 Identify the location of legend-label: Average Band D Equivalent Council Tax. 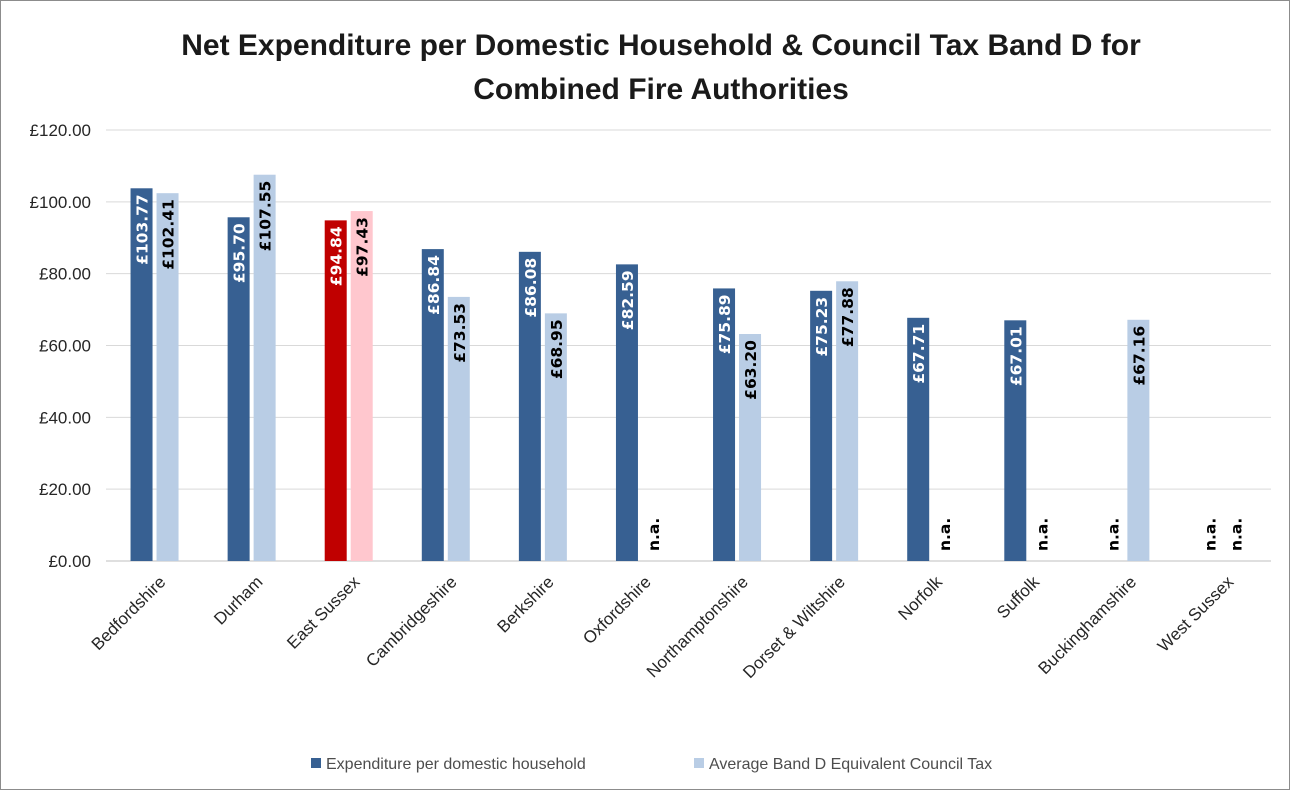
(850, 764).